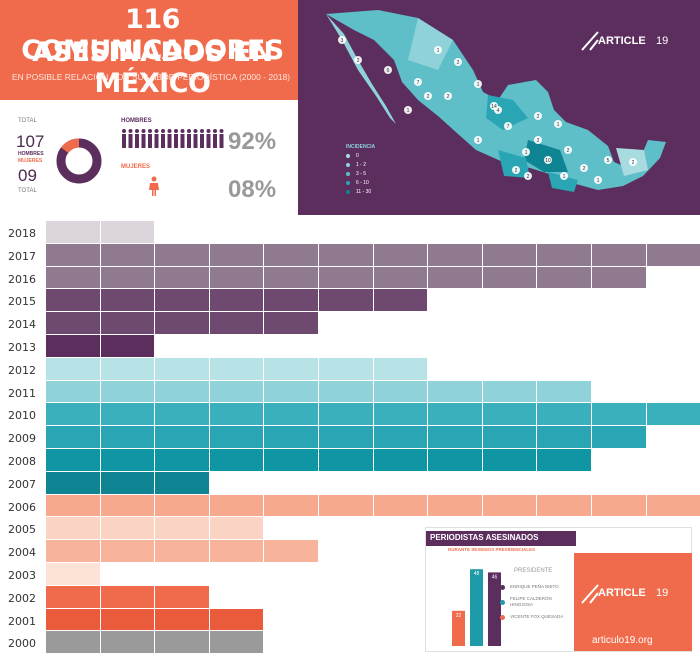 The height and width of the screenshot is (656, 700). What do you see at coordinates (501, 538) in the screenshot?
I see `chart-title-bar: PERIODISTAS ASESINADOS` at bounding box center [501, 538].